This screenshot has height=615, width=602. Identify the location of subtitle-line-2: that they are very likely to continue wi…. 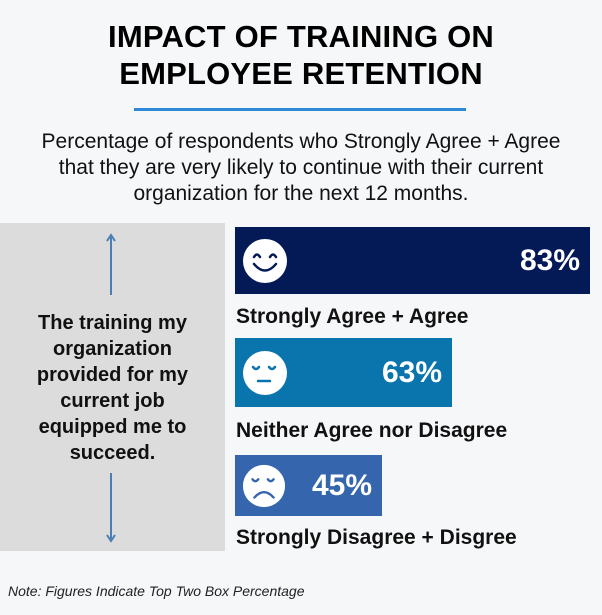
(301, 167).